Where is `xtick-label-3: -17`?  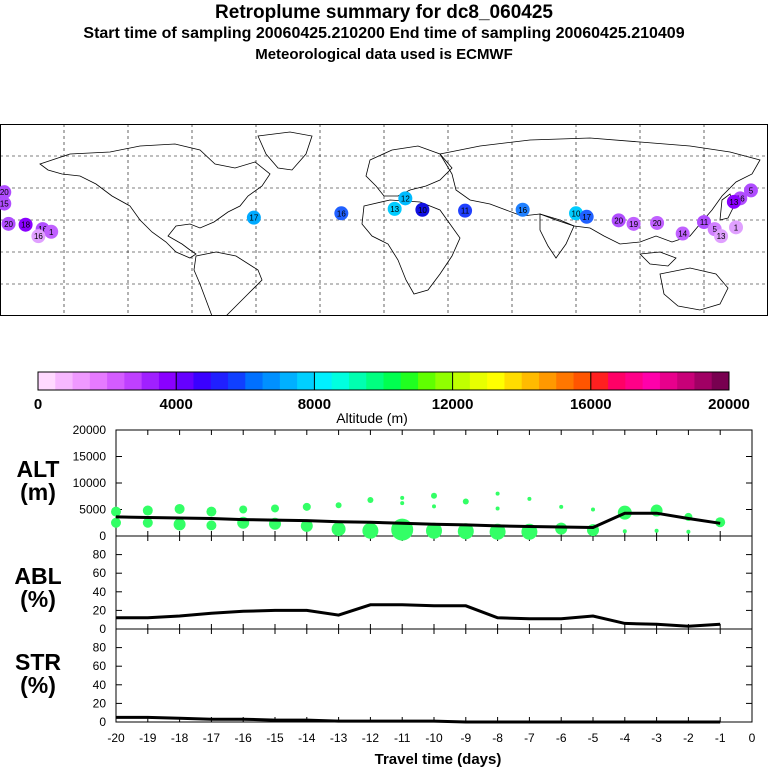 xtick-label-3: -17 is located at coordinates (212, 738).